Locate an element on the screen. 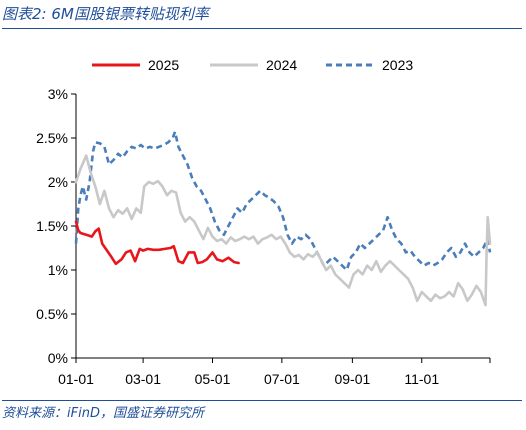 Image resolution: width=526 pixels, height=430 pixels. source-note: 资料来源：iFinD，国盛证券研究所 is located at coordinates (103, 413).